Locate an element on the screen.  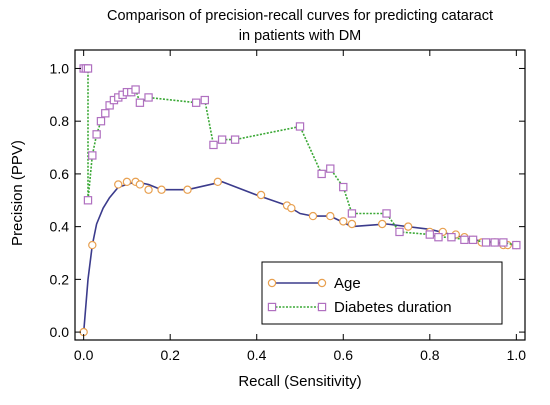
y-tick-label: 1.0 is located at coordinates (60, 68).